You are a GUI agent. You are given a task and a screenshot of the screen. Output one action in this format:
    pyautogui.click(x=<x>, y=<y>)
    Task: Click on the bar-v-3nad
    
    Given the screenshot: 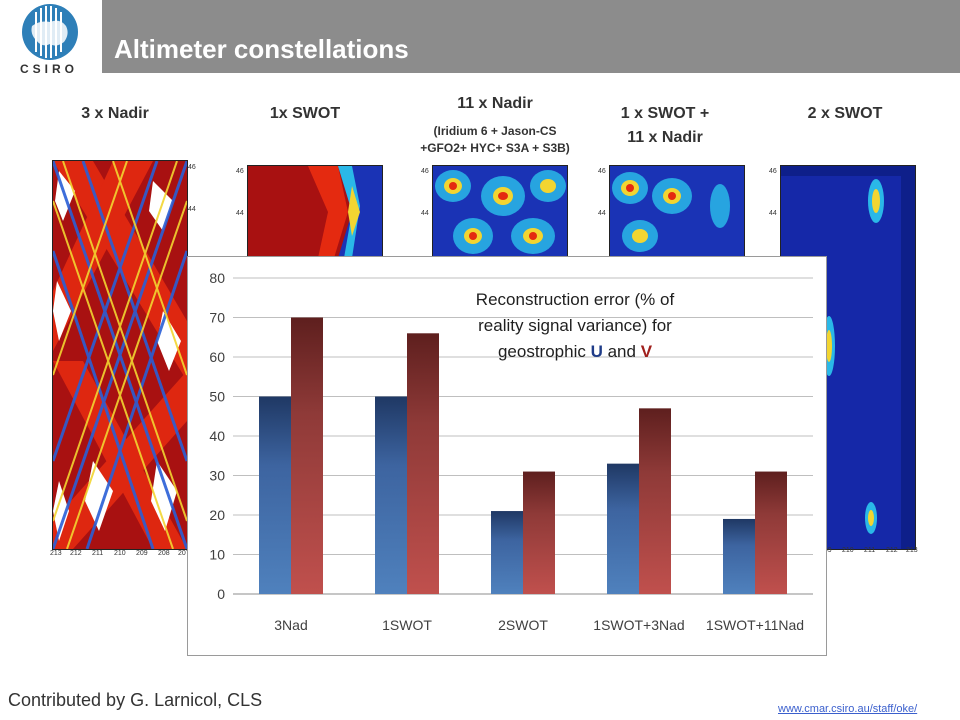 What is the action you would take?
    pyautogui.click(x=307, y=455)
    